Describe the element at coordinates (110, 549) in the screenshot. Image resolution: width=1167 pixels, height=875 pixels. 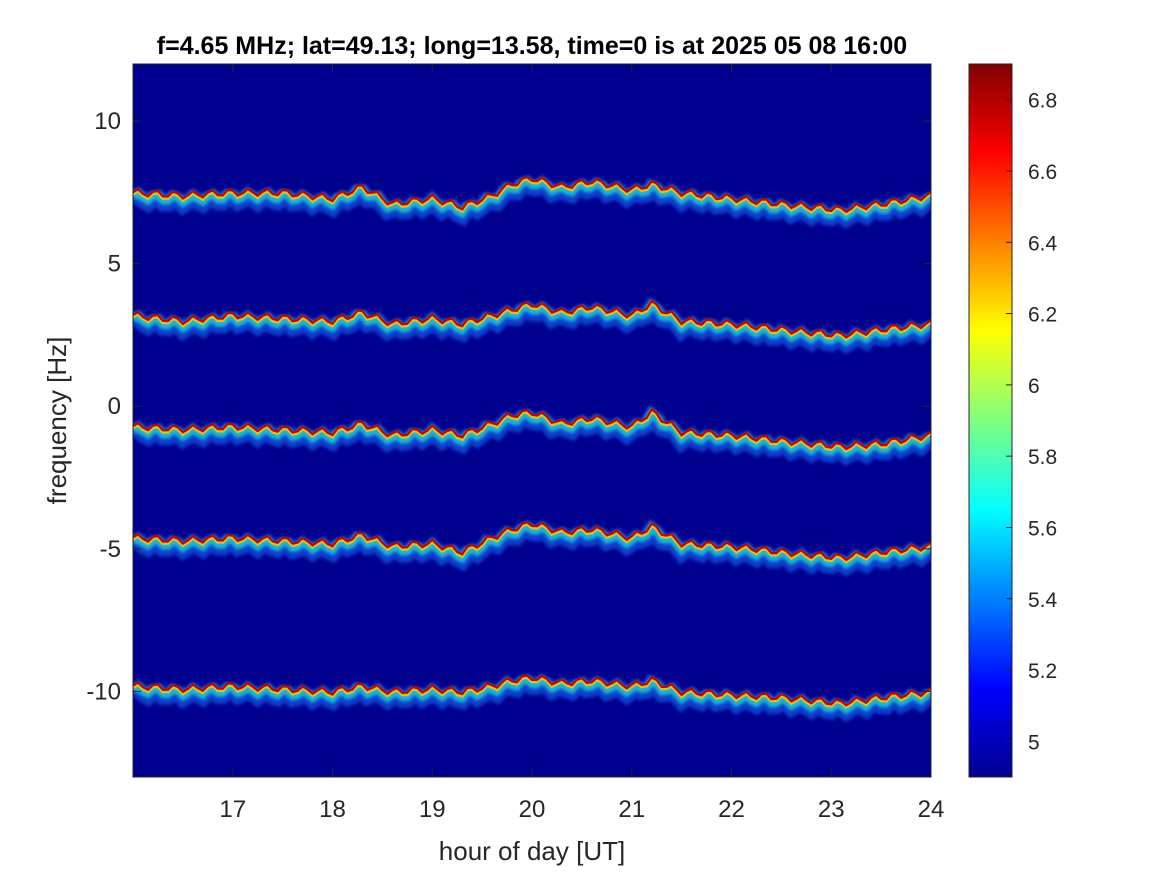
I see `y-tick-label: -5` at that location.